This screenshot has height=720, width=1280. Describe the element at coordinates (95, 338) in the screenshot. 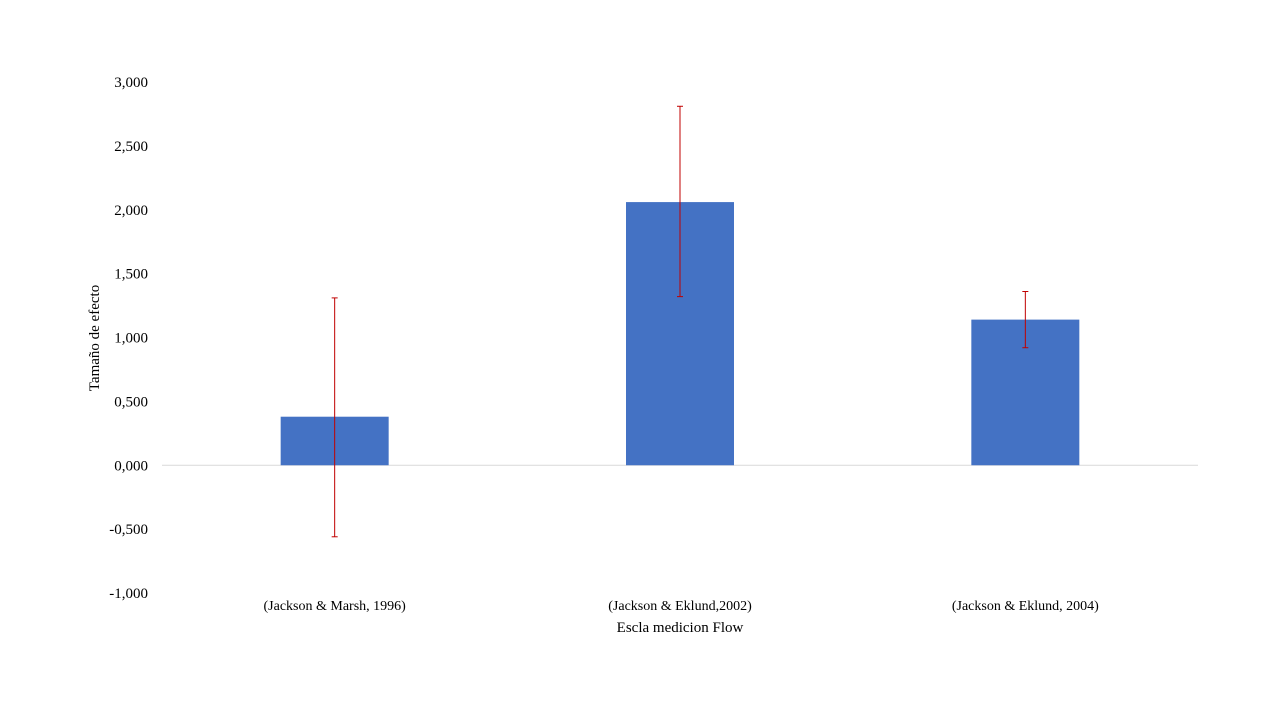

I see `y-axis-title: Tamaño de efecto` at that location.